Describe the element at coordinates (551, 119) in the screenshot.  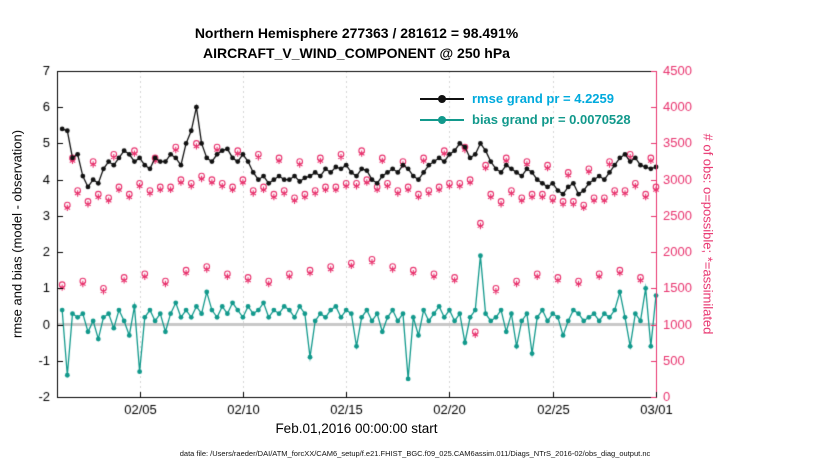
I see `legend-label-bias: bias grand pr = 0.0070528` at that location.